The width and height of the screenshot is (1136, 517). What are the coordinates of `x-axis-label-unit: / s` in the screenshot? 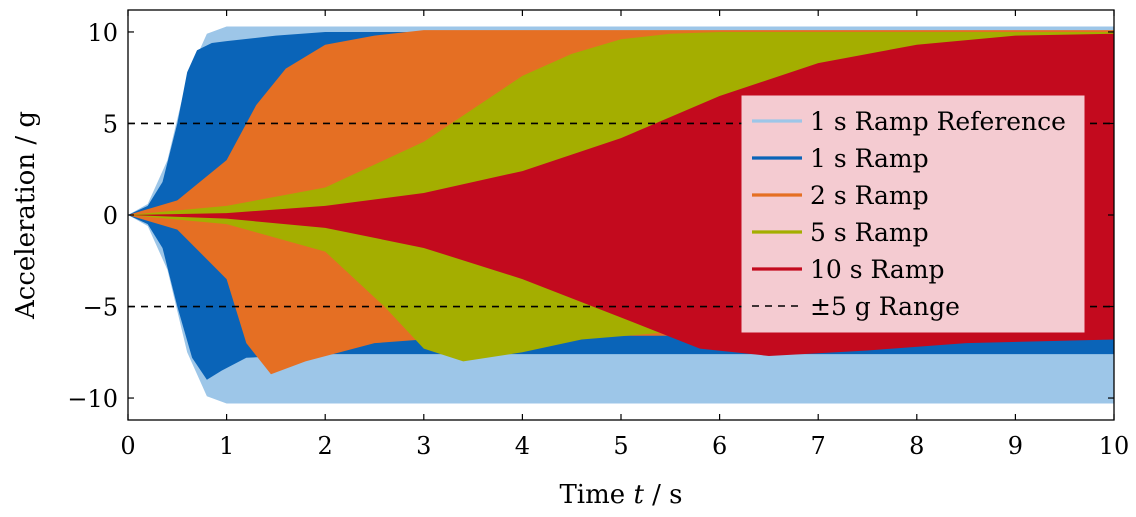 It's located at (663, 495).